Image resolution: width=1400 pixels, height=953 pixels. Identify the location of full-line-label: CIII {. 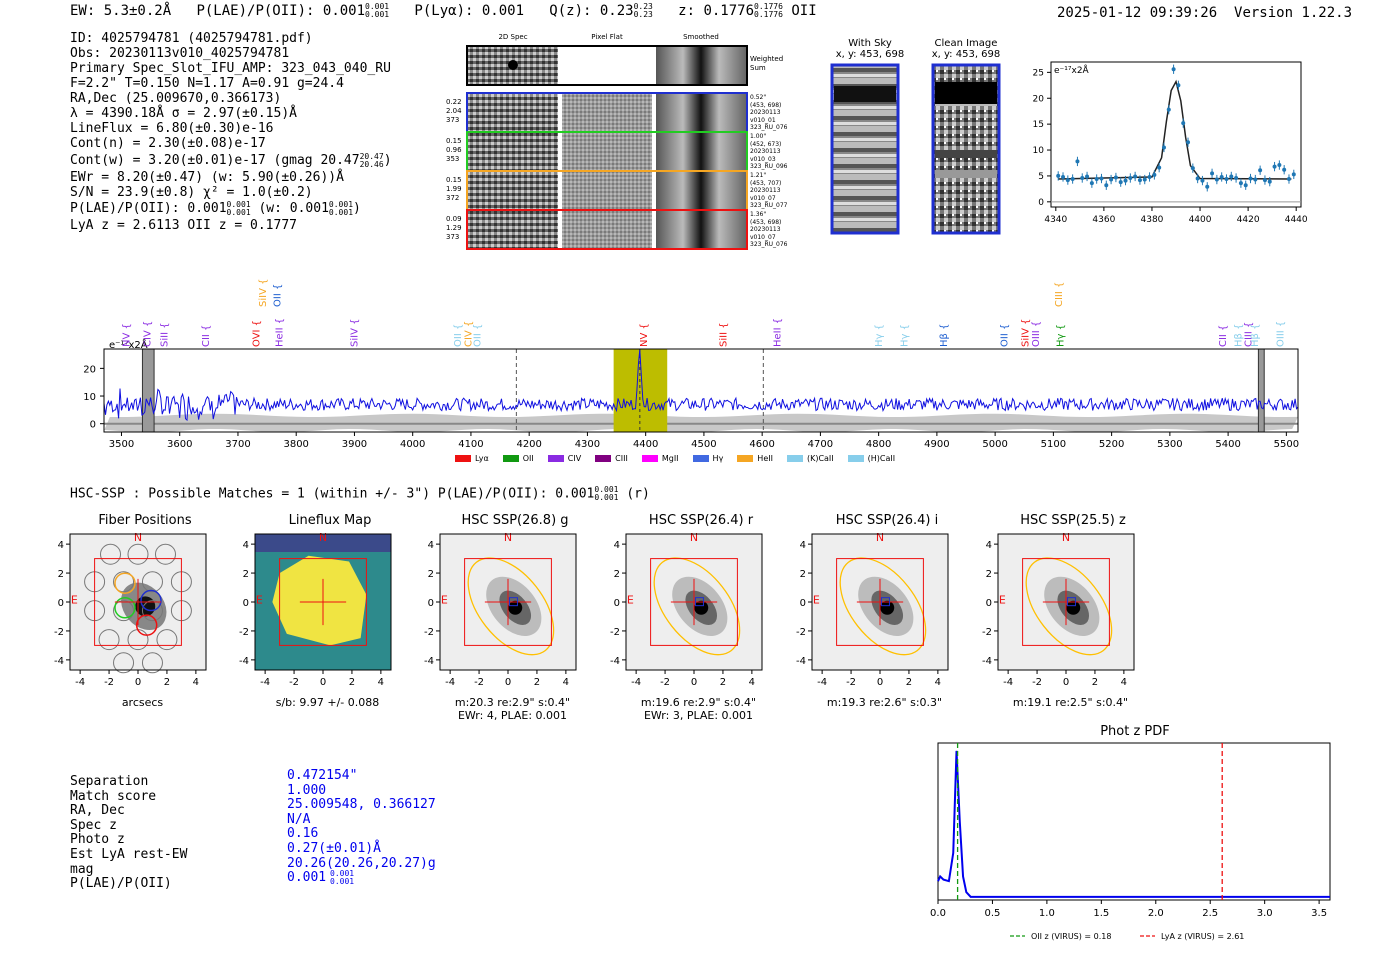
(1248, 334).